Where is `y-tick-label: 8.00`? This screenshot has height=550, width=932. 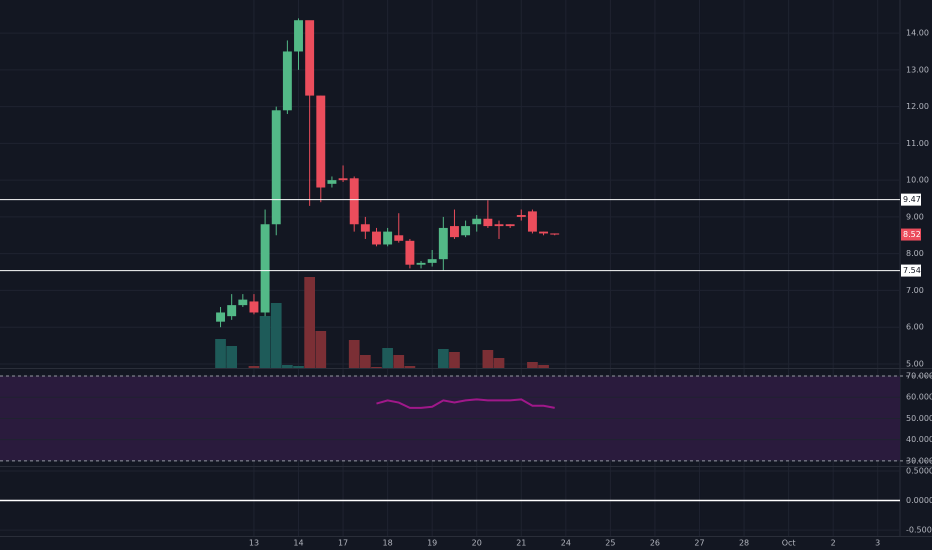
y-tick-label: 8.00 is located at coordinates (915, 253).